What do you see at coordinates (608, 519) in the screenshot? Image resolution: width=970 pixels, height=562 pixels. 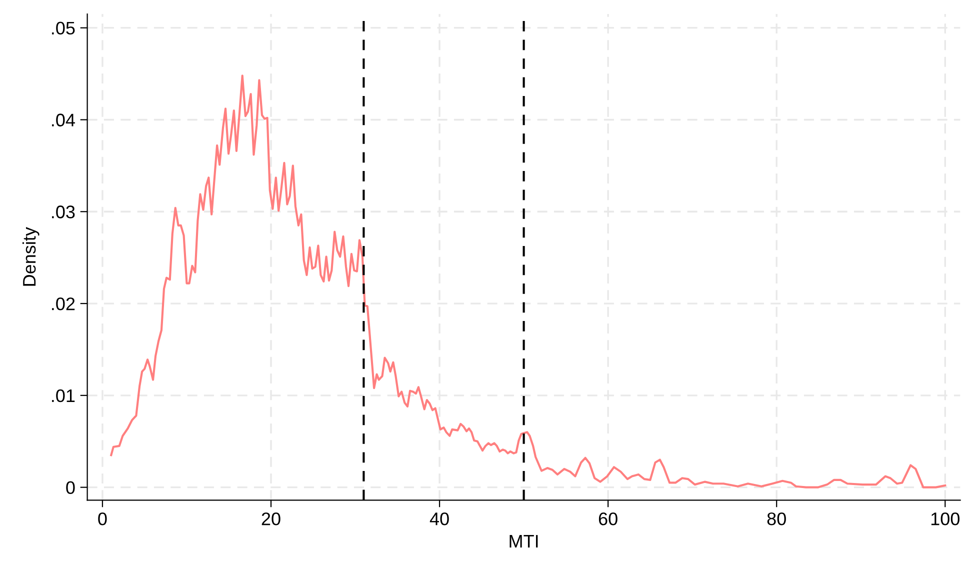 I see `x-tick-label: 60` at bounding box center [608, 519].